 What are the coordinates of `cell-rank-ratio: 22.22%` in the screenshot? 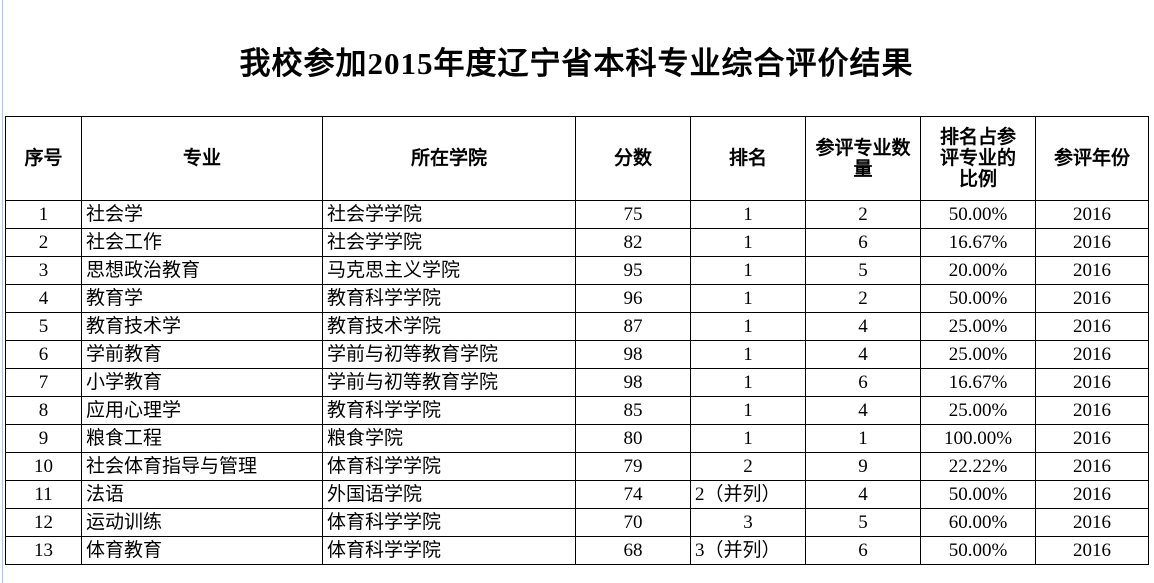 It's located at (978, 466).